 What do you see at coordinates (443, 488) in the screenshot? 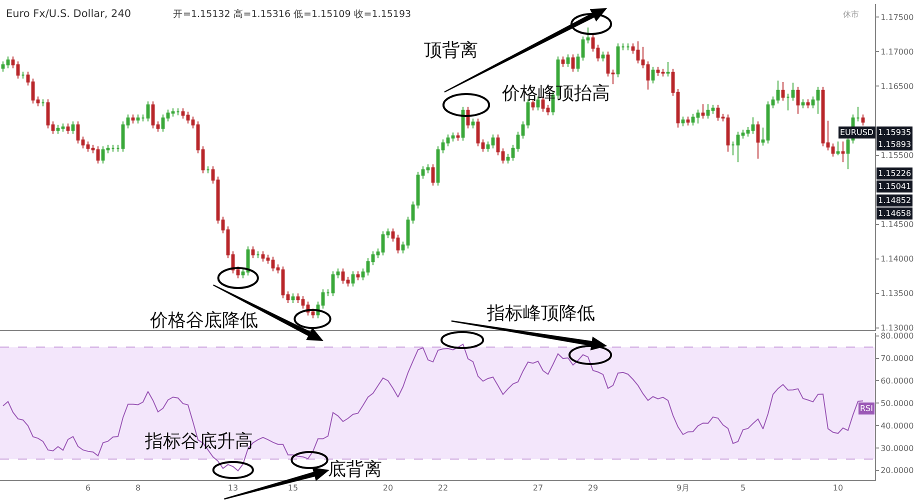
I see `x-tick-label: 22` at bounding box center [443, 488].